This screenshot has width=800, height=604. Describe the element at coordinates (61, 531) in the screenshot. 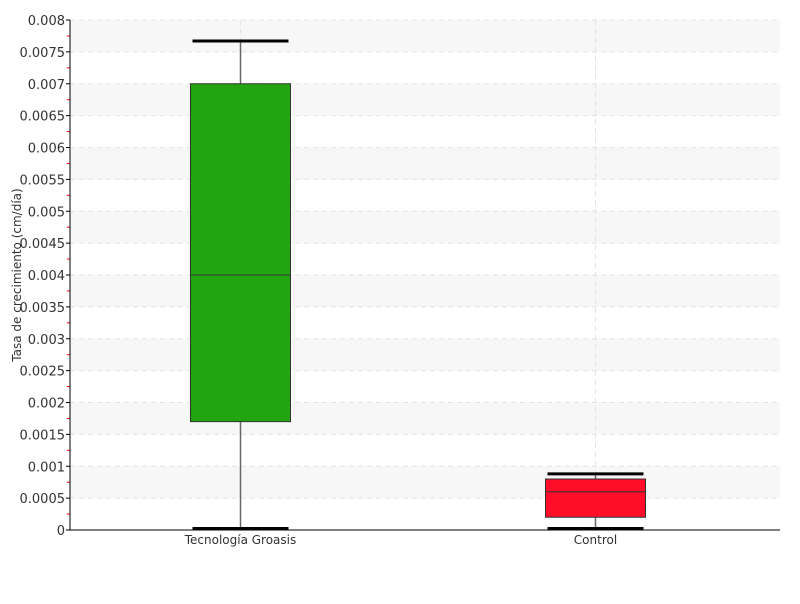

I see `y-tick-label: 0` at that location.